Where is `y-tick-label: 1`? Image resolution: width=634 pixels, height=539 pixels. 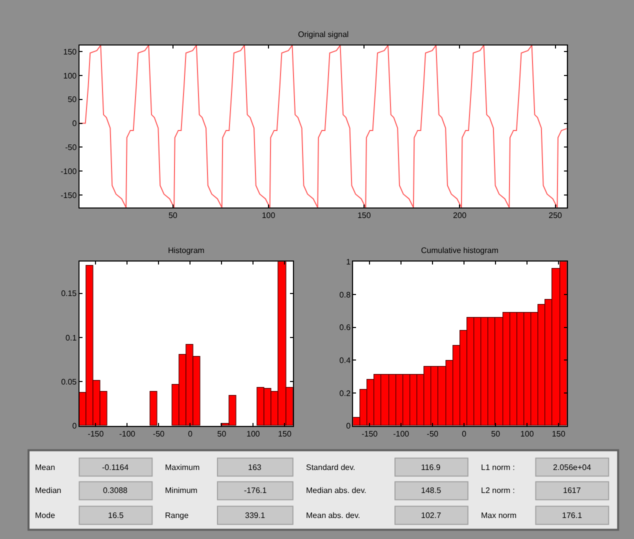 y-tick-label: 1 is located at coordinates (349, 261).